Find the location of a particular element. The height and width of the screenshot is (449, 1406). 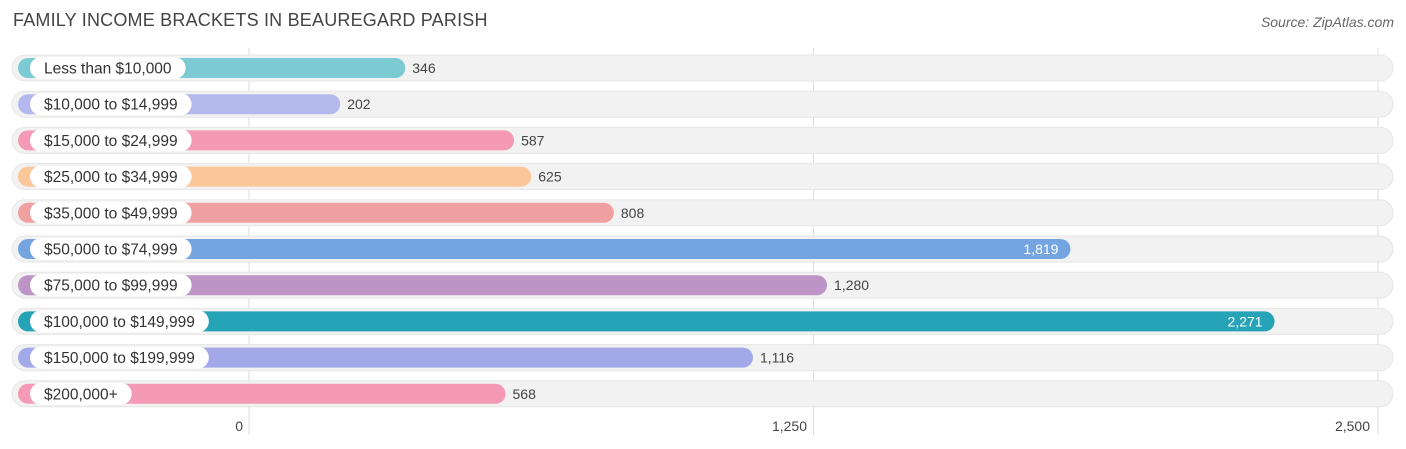

category-label: $75,000 to $99,999 is located at coordinates (111, 286).